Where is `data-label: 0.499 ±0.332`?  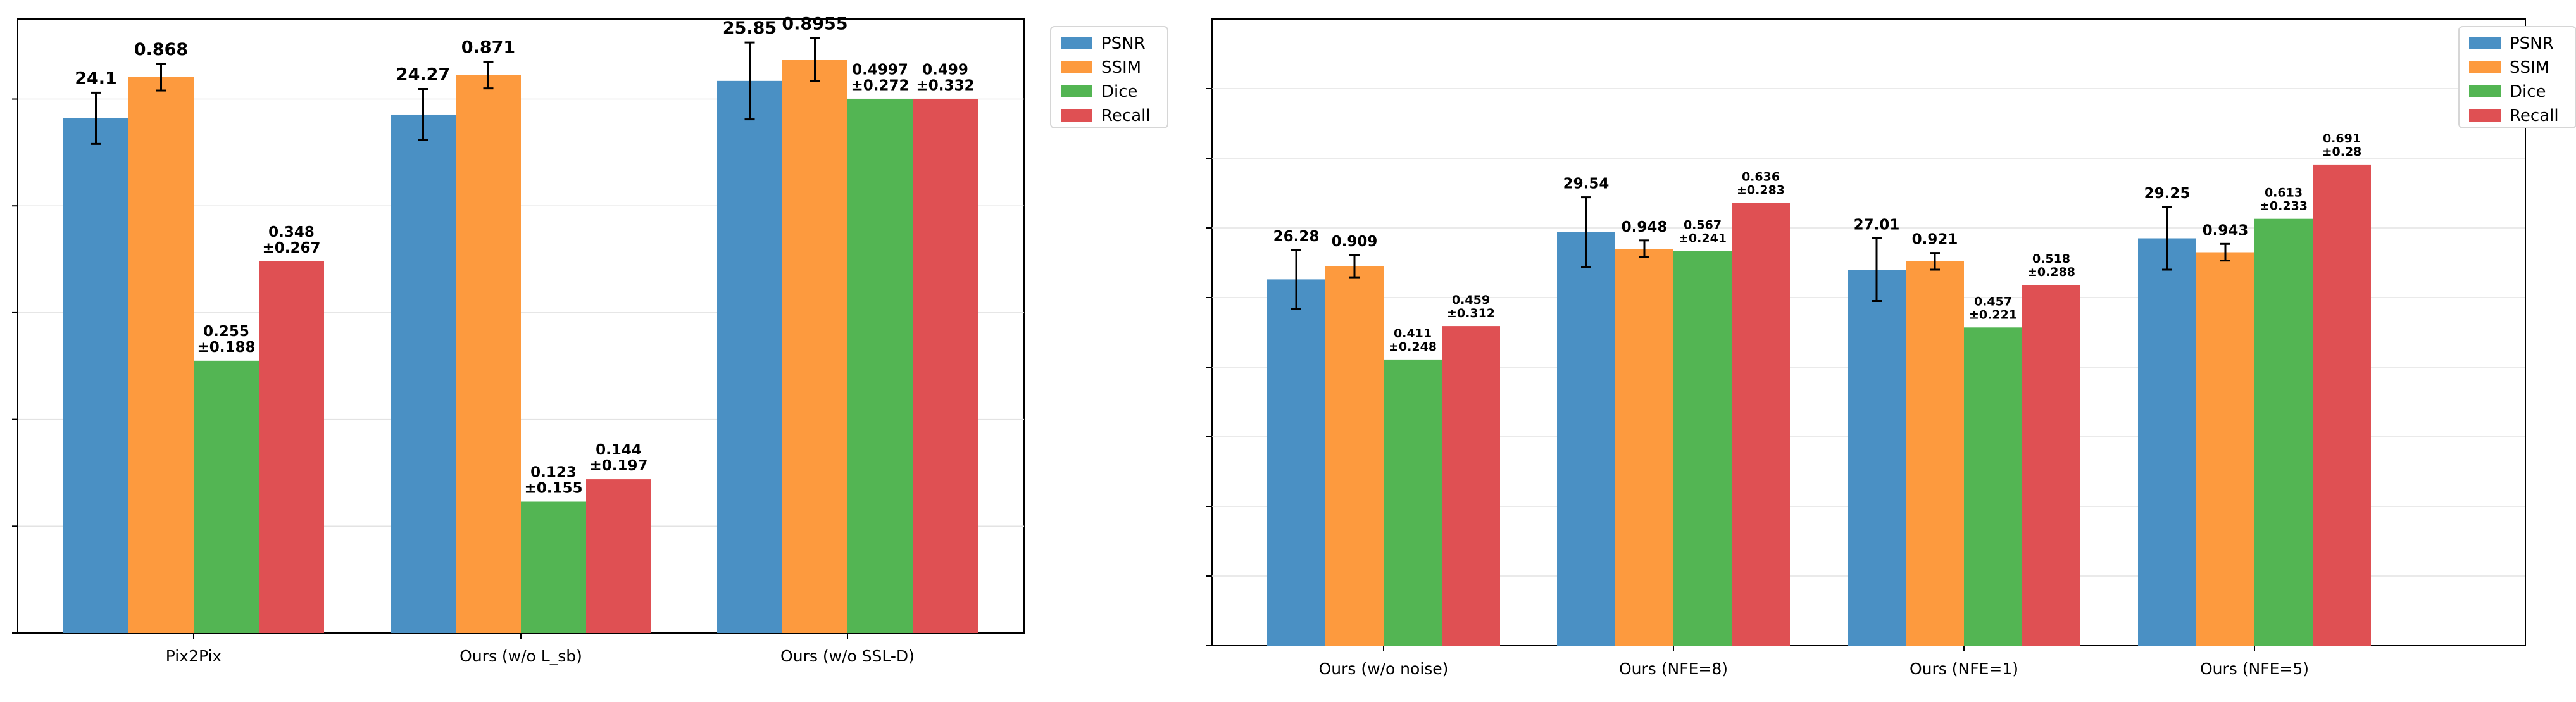 data-label: 0.499 ±0.332 is located at coordinates (945, 78).